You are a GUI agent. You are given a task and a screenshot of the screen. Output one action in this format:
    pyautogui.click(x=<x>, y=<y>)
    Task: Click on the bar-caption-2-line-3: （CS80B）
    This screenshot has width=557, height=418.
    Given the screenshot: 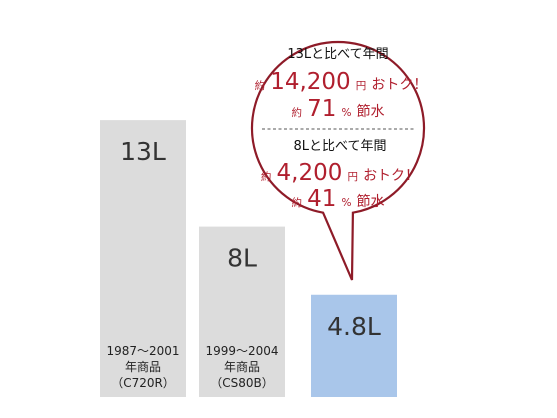 What is the action you would take?
    pyautogui.click(x=242, y=383)
    